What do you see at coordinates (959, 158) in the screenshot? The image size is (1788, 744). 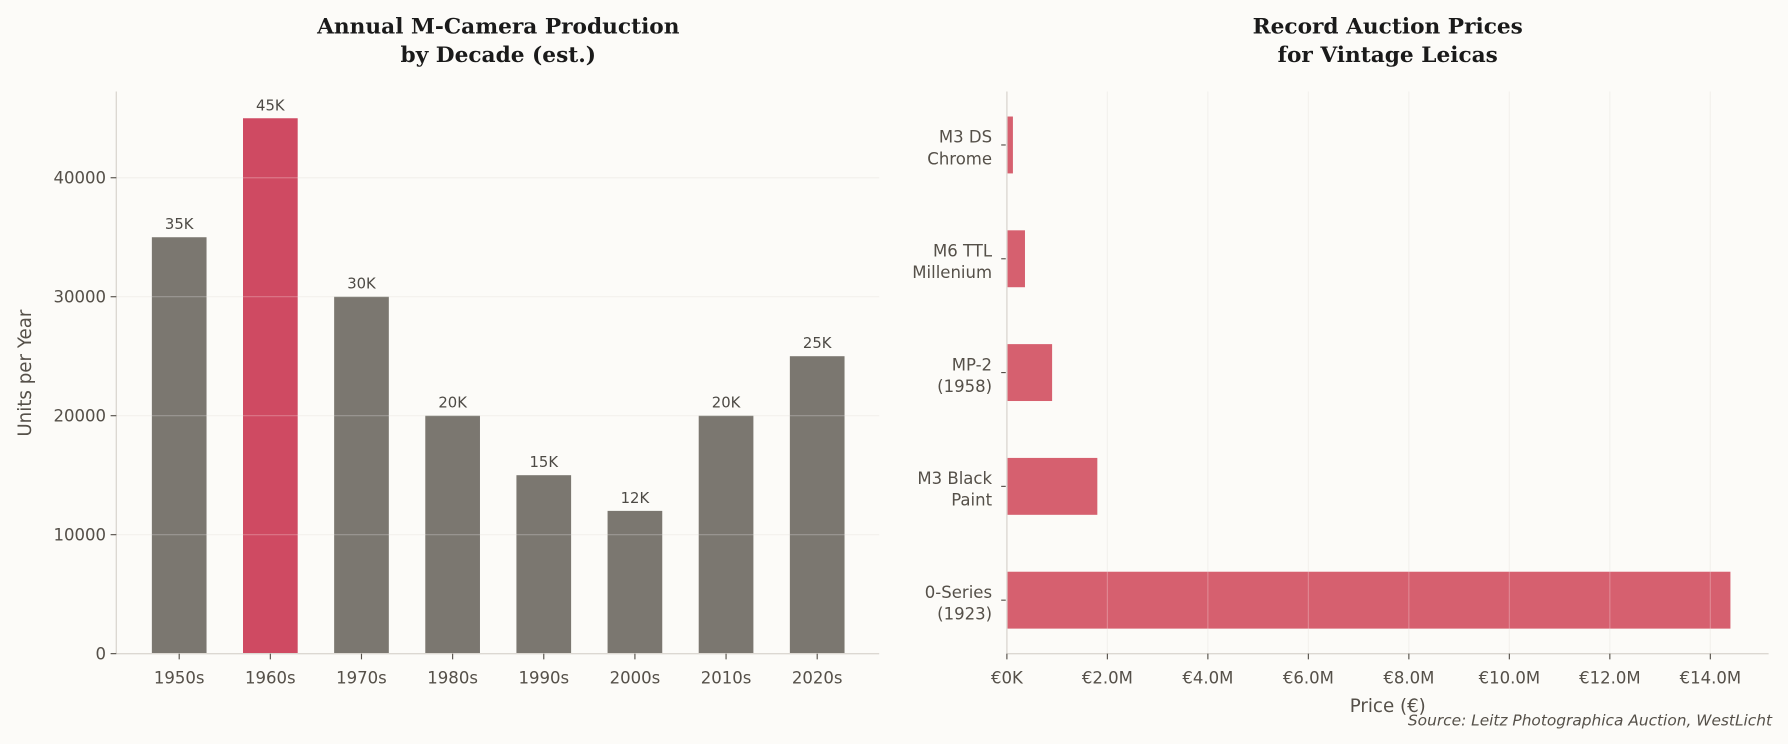 I see `y-tick-label: Chrome` at bounding box center [959, 158].